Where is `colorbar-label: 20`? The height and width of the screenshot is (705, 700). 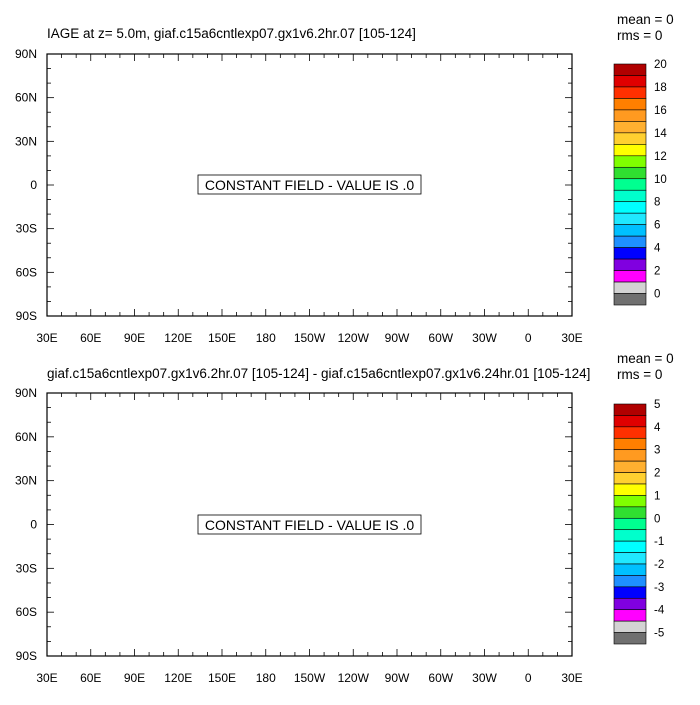 colorbar-label: 20 is located at coordinates (660, 65).